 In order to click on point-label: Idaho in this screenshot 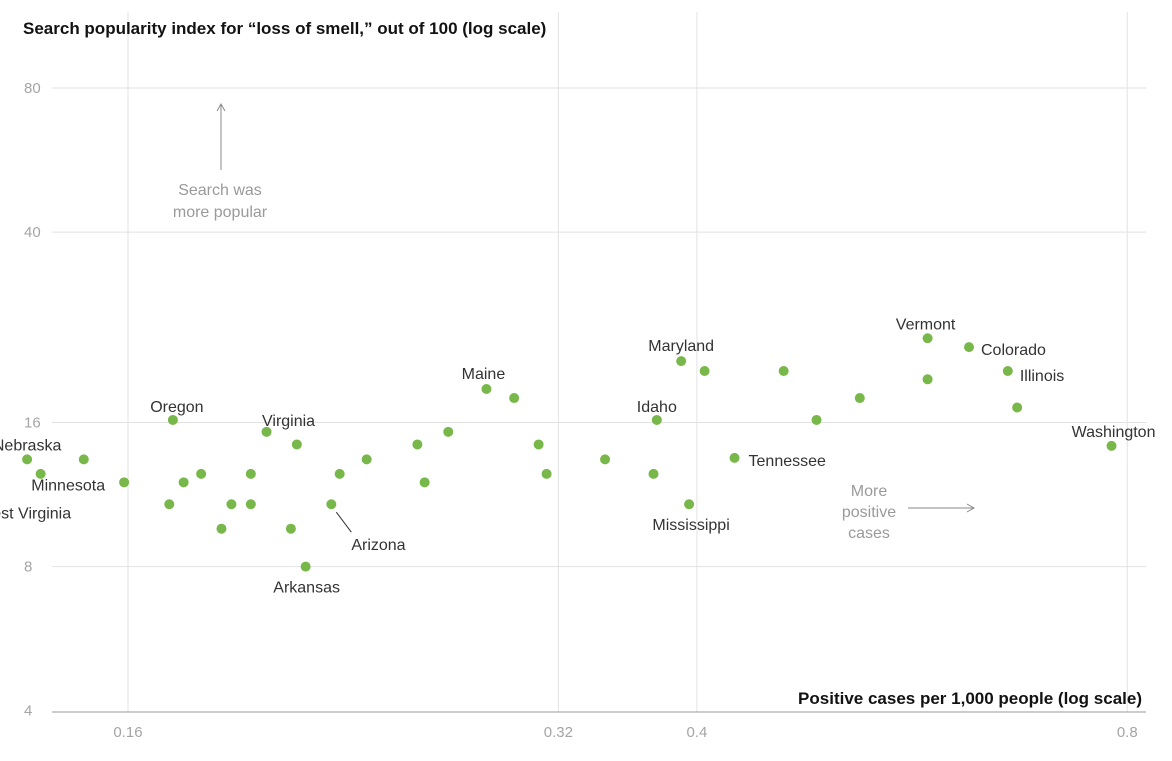, I will do `click(657, 407)`.